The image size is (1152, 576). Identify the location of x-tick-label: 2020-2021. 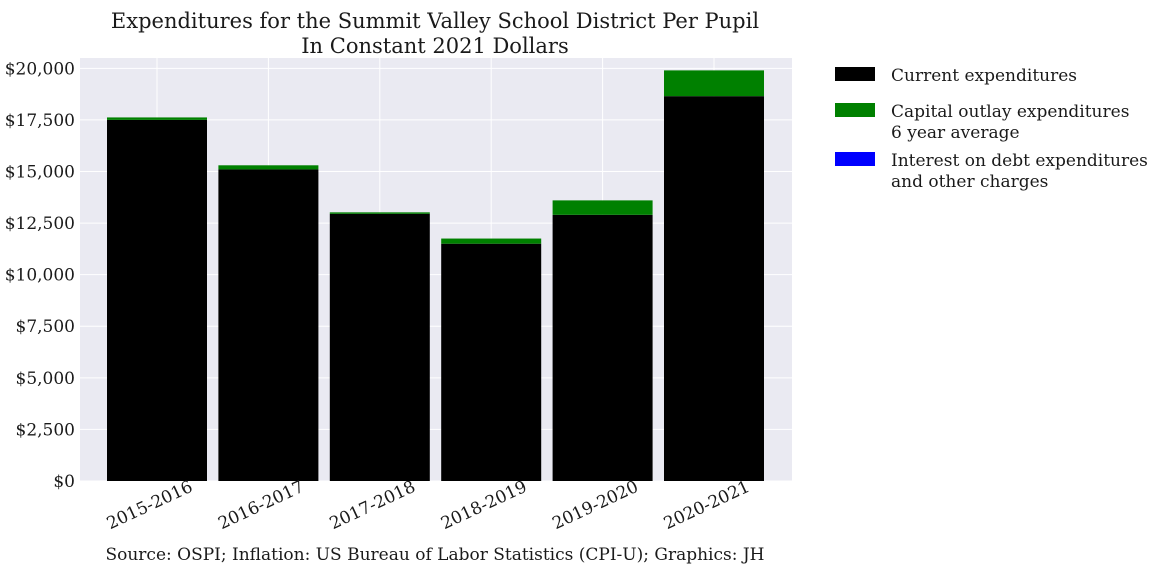
(707, 505).